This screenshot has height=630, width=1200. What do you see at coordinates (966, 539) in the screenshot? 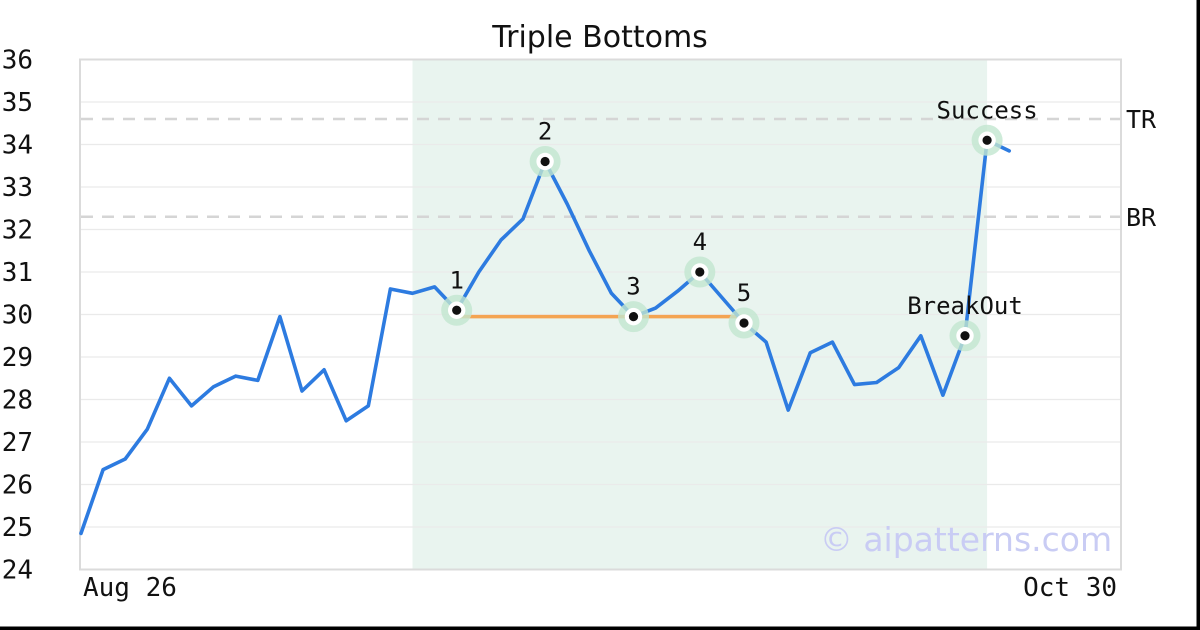
I see `watermark: © aipatterns.com` at bounding box center [966, 539].